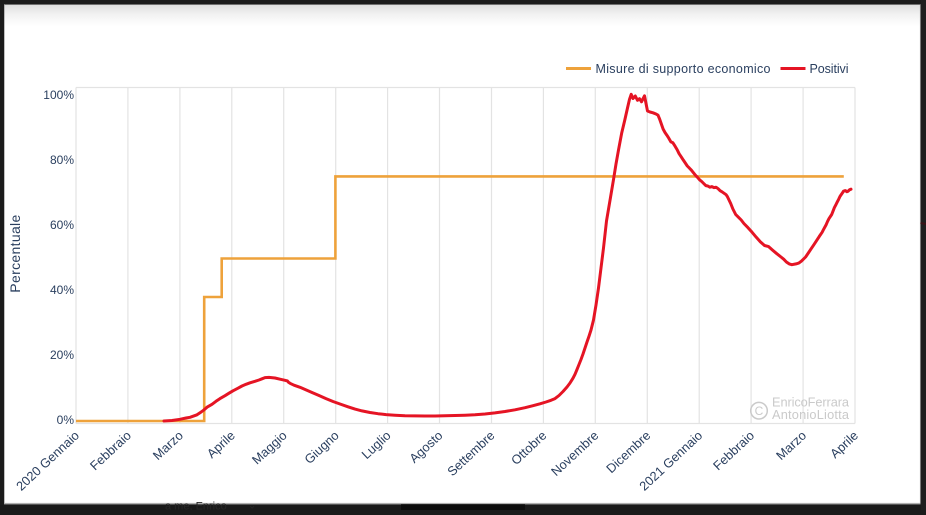  Describe the element at coordinates (62, 160) in the screenshot. I see `svg-text: 80%` at that location.